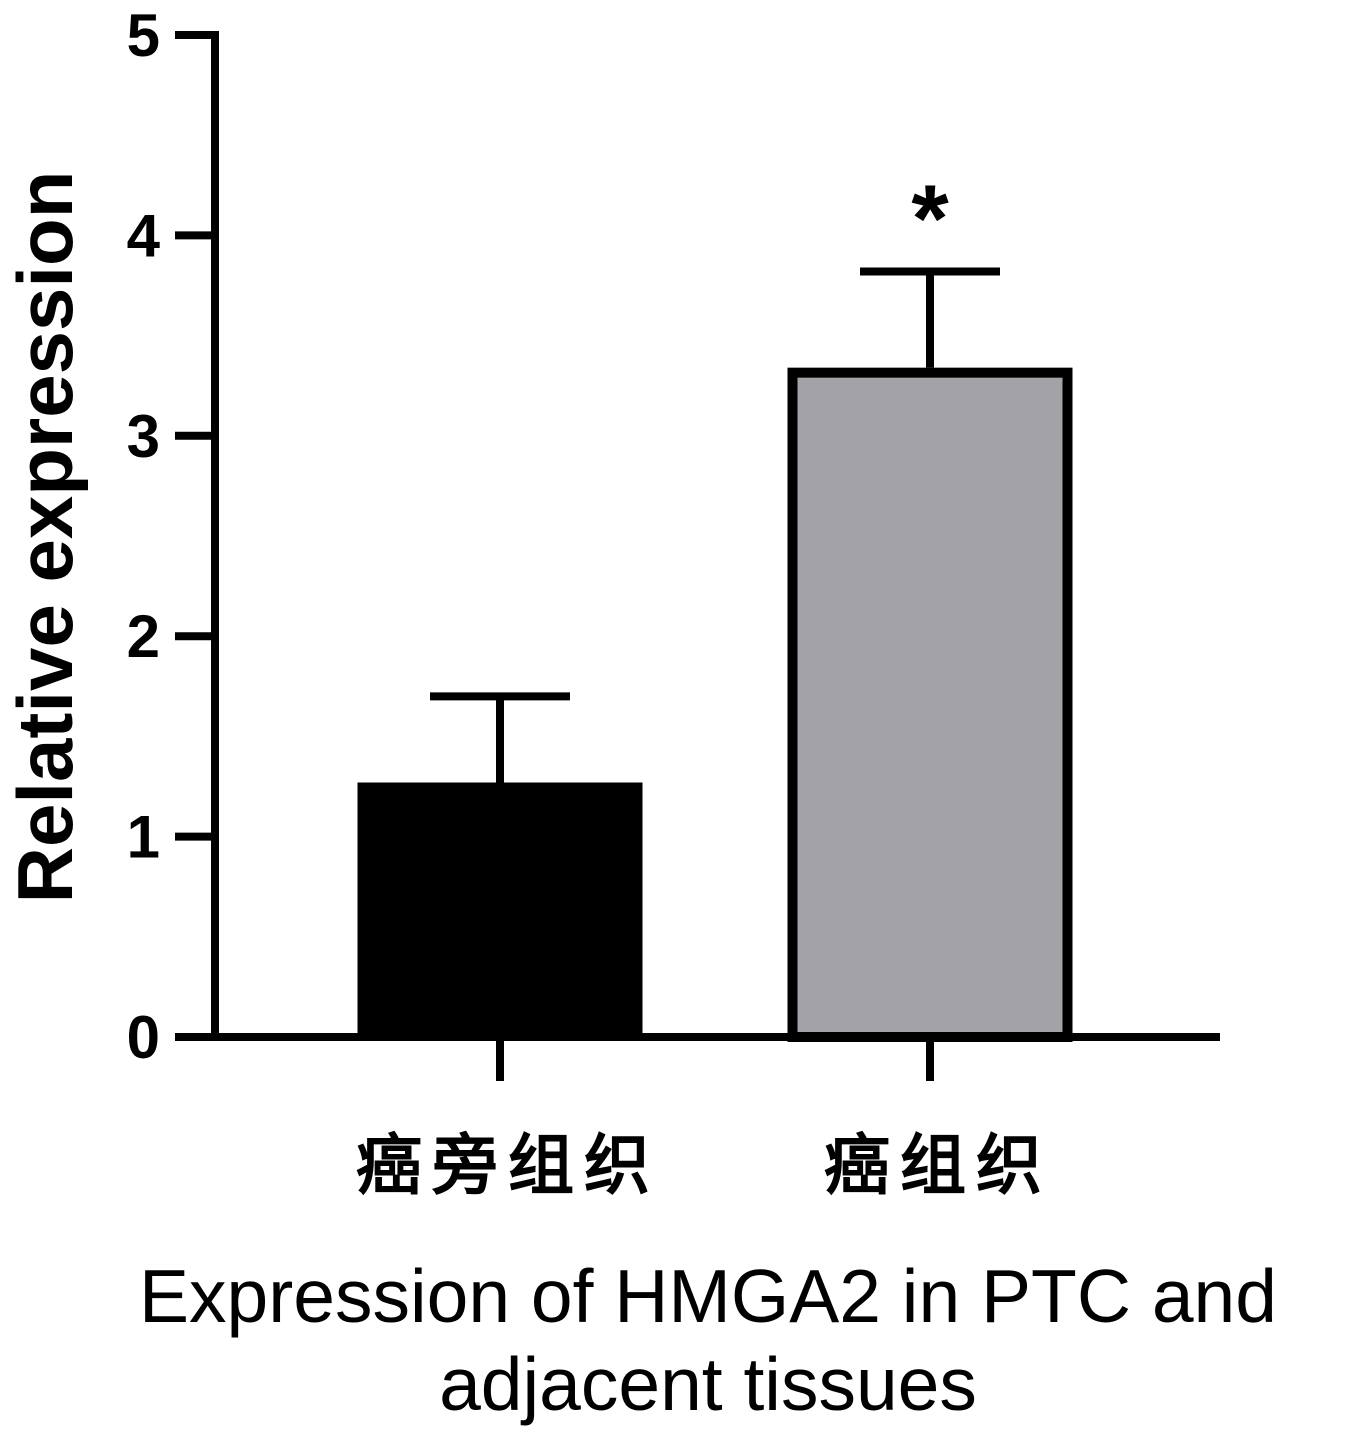  Describe the element at coordinates (144, 235) in the screenshot. I see `y-tick-label-4: 4` at that location.